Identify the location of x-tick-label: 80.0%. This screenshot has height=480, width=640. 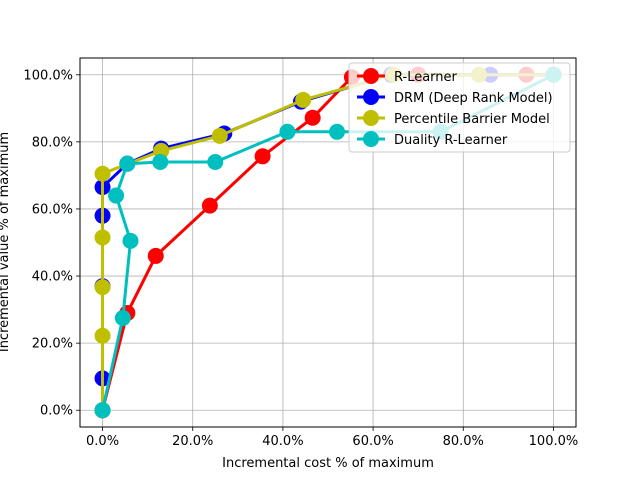
(463, 441).